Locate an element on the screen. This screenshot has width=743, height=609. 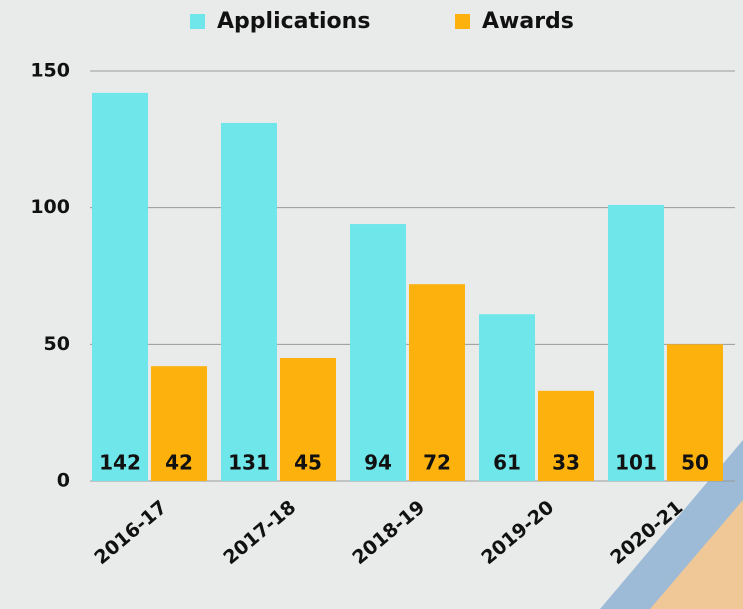
value-label: 50 is located at coordinates (695, 463).